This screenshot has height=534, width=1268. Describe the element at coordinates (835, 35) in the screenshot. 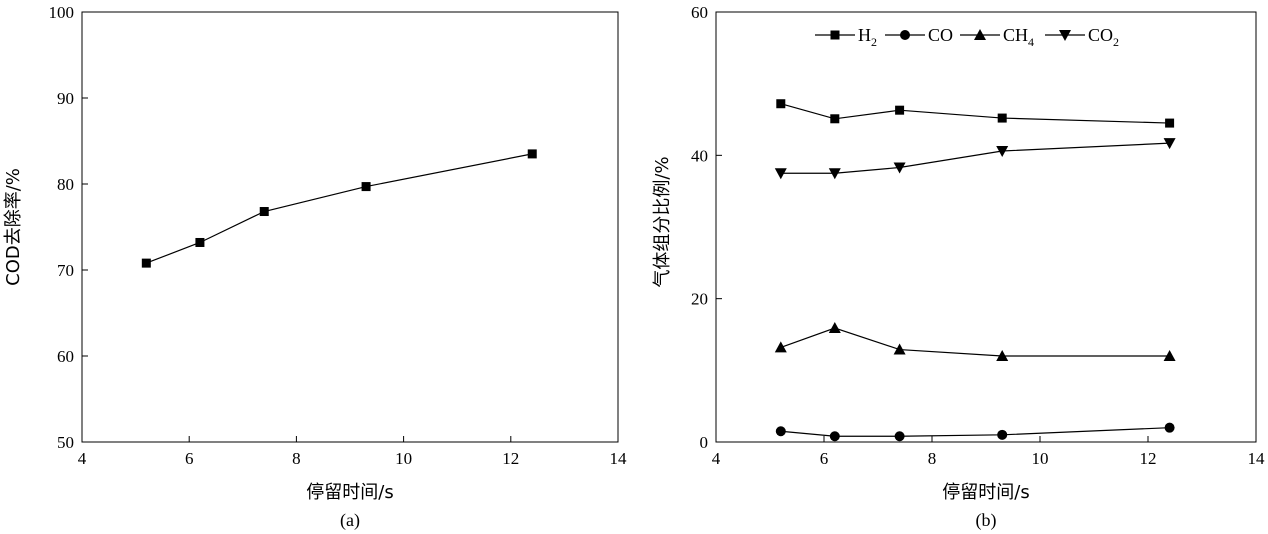

I see `legend-marker-h2` at that location.